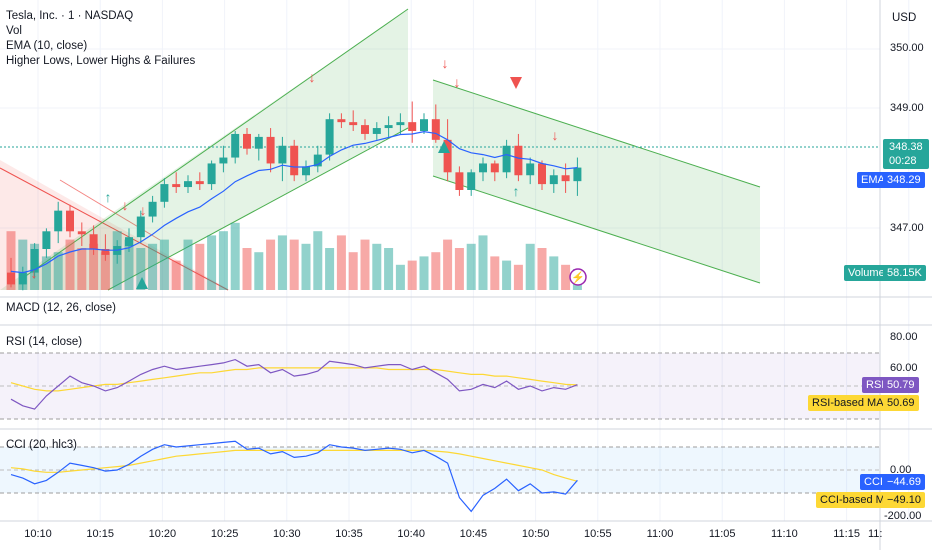 Image resolution: width=932 pixels, height=550 pixels. Describe the element at coordinates (44, 342) in the screenshot. I see `rsi-pane-title: RSI (14, close)` at that location.